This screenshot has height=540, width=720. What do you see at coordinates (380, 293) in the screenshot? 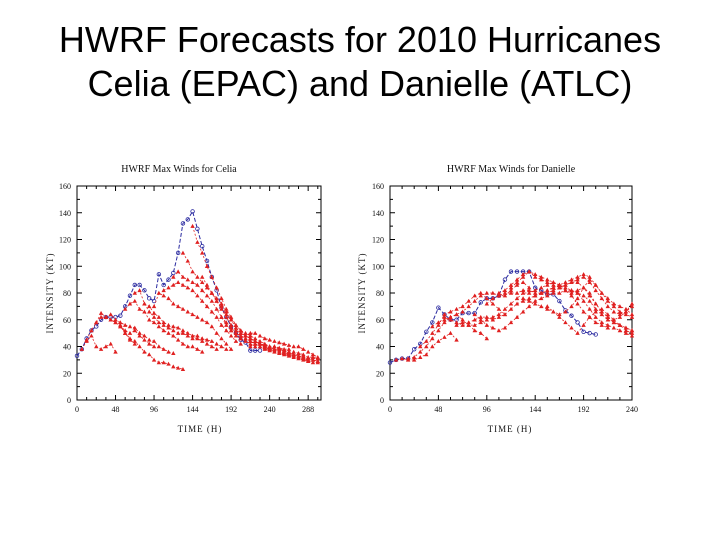
I see `y-tick-label: 80` at bounding box center [380, 293].